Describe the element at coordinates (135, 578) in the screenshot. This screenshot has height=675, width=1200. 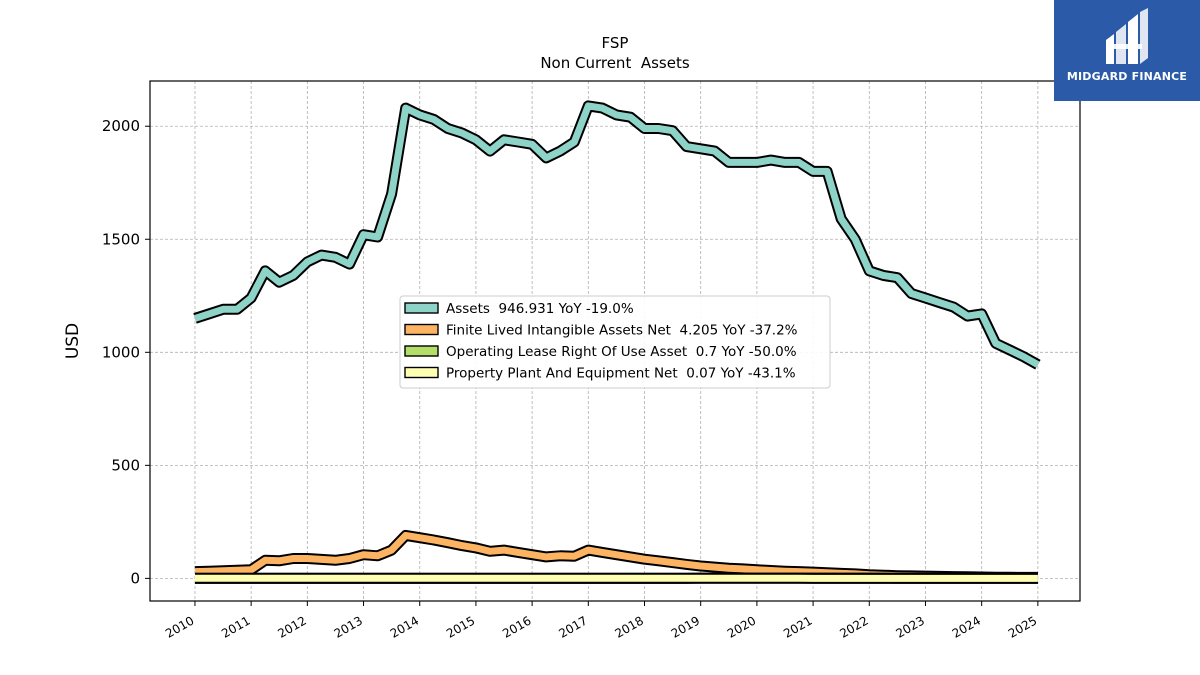
I see `y-tick-label: 0` at that location.